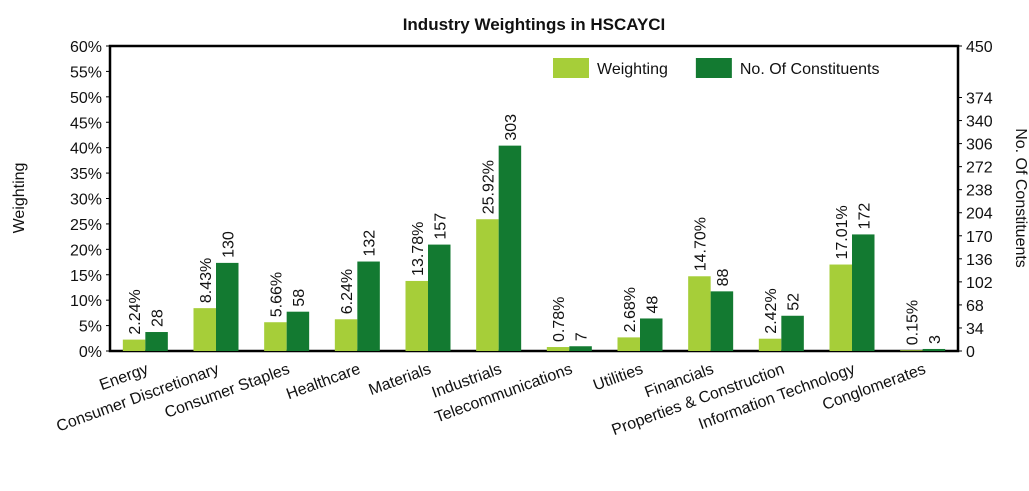  What do you see at coordinates (400, 380) in the screenshot?
I see `x-tick-label: Materials` at bounding box center [400, 380].